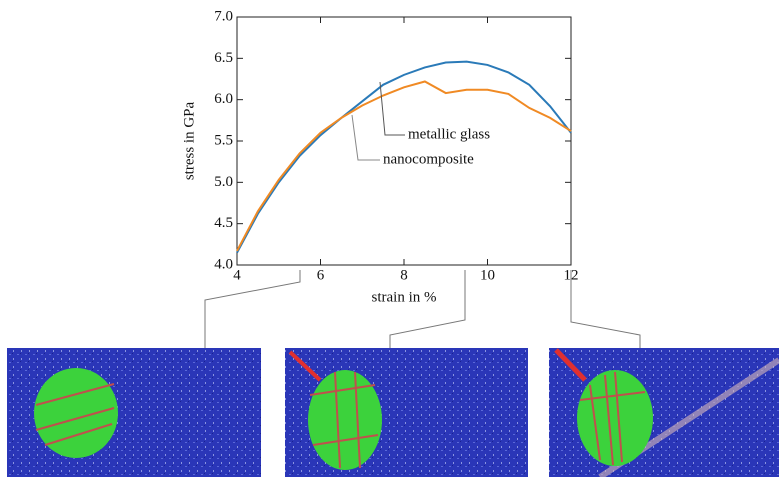 The width and height of the screenshot is (779, 482). Describe the element at coordinates (223, 99) in the screenshot. I see `y-tick-label: 6.0` at that location.